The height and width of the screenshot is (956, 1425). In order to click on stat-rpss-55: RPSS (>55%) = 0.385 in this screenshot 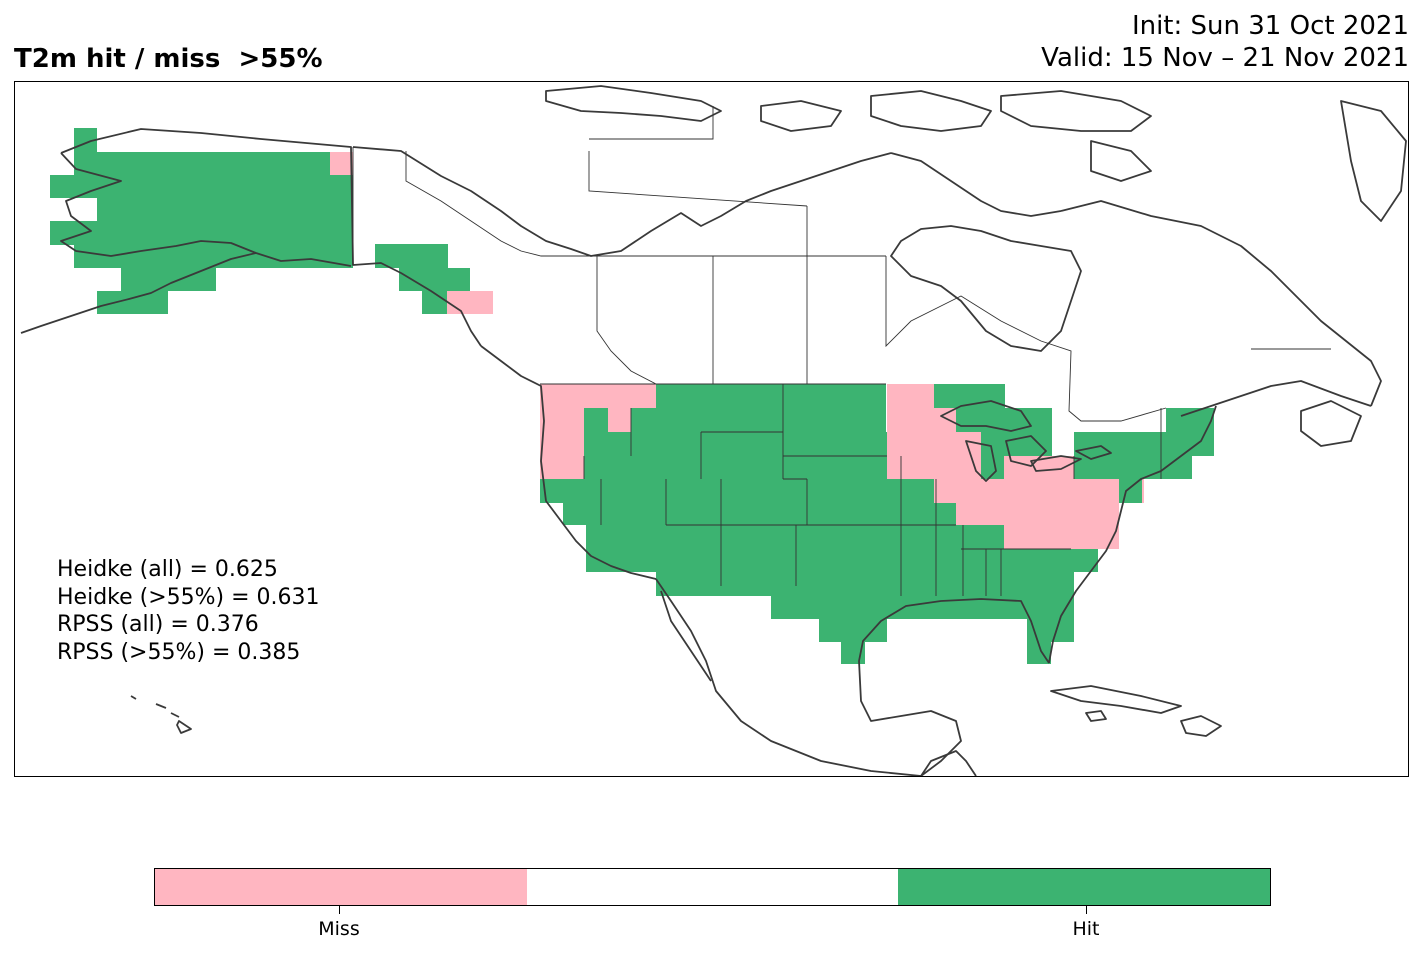, I will do `click(179, 652)`.